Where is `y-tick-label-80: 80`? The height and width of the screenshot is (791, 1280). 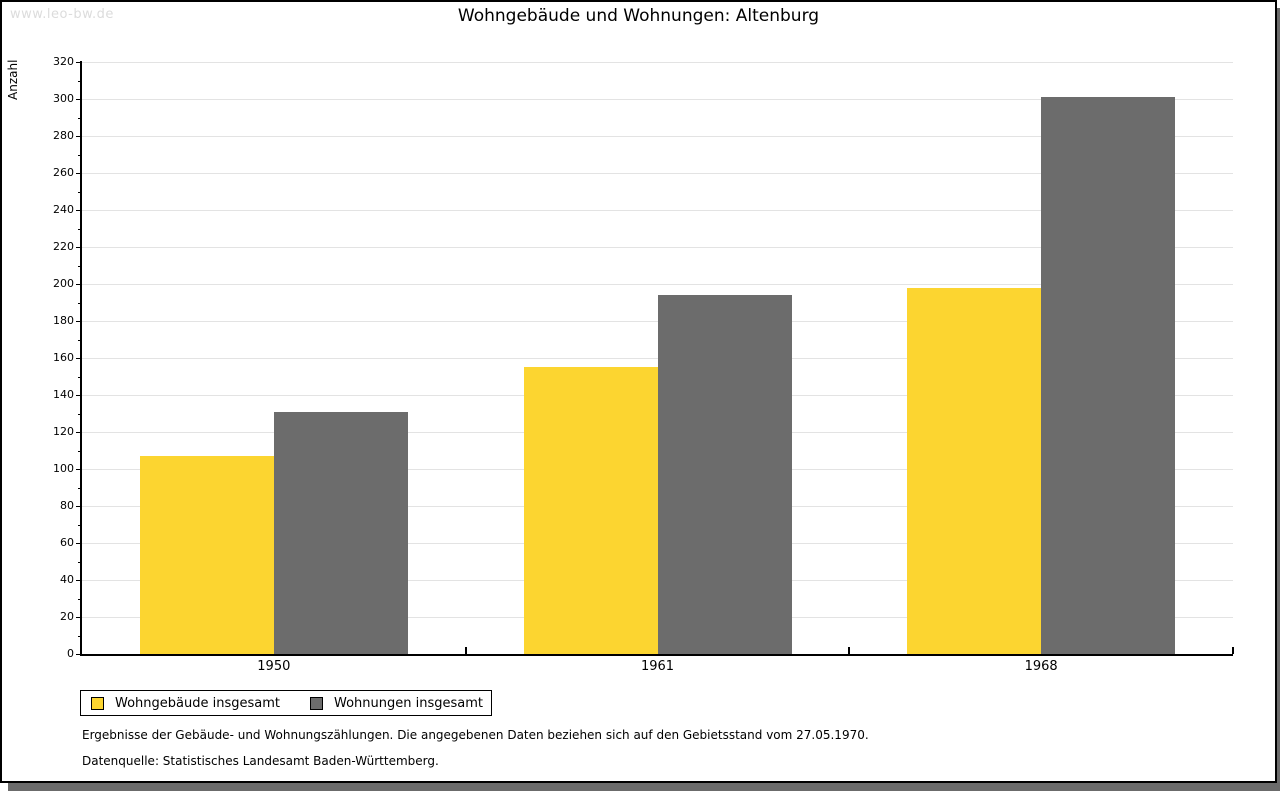
y-tick-label-80: 80 is located at coordinates (67, 505).